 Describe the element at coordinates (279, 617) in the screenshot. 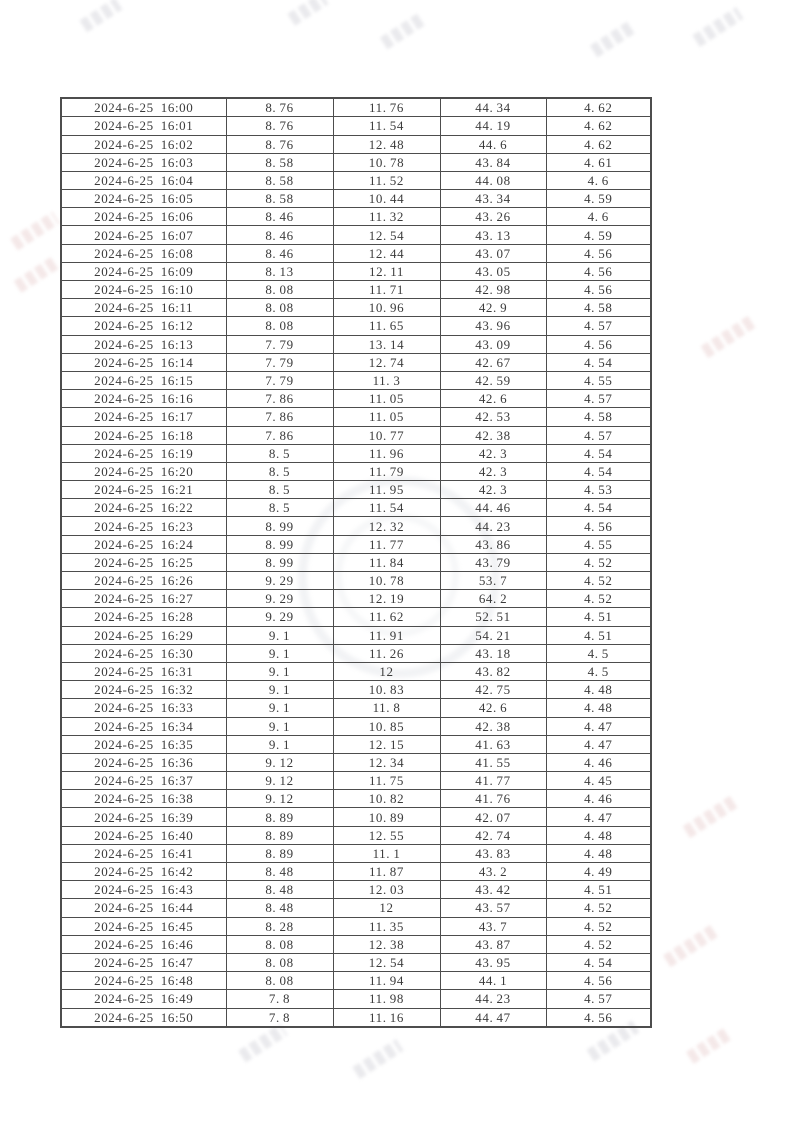

I see `value-cell: 9. 29` at that location.